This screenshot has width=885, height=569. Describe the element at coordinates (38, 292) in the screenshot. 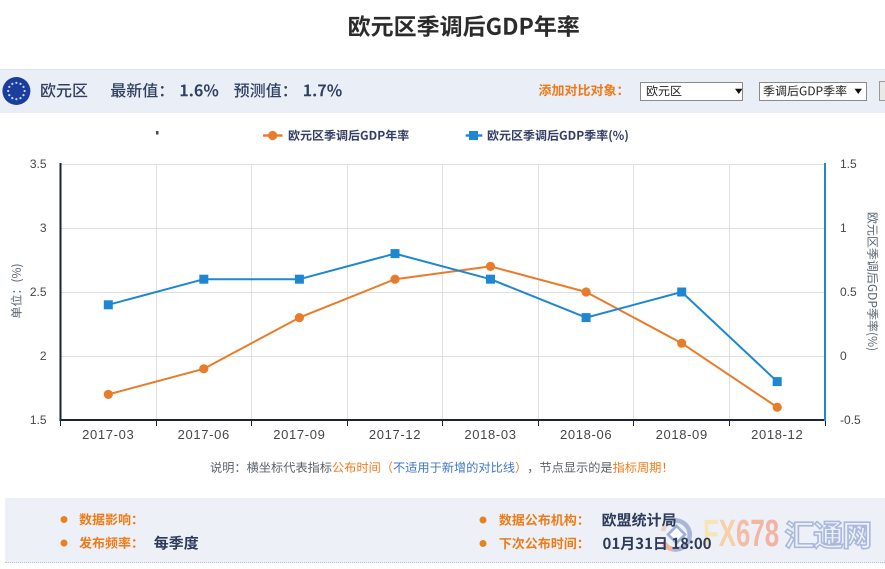

I see `svg-text: 2.5` at that location.